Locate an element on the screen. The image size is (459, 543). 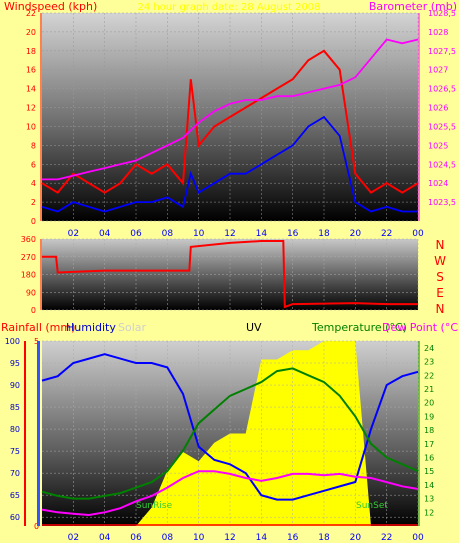
temperature-x-tick-label: 00 is located at coordinates (418, 538).